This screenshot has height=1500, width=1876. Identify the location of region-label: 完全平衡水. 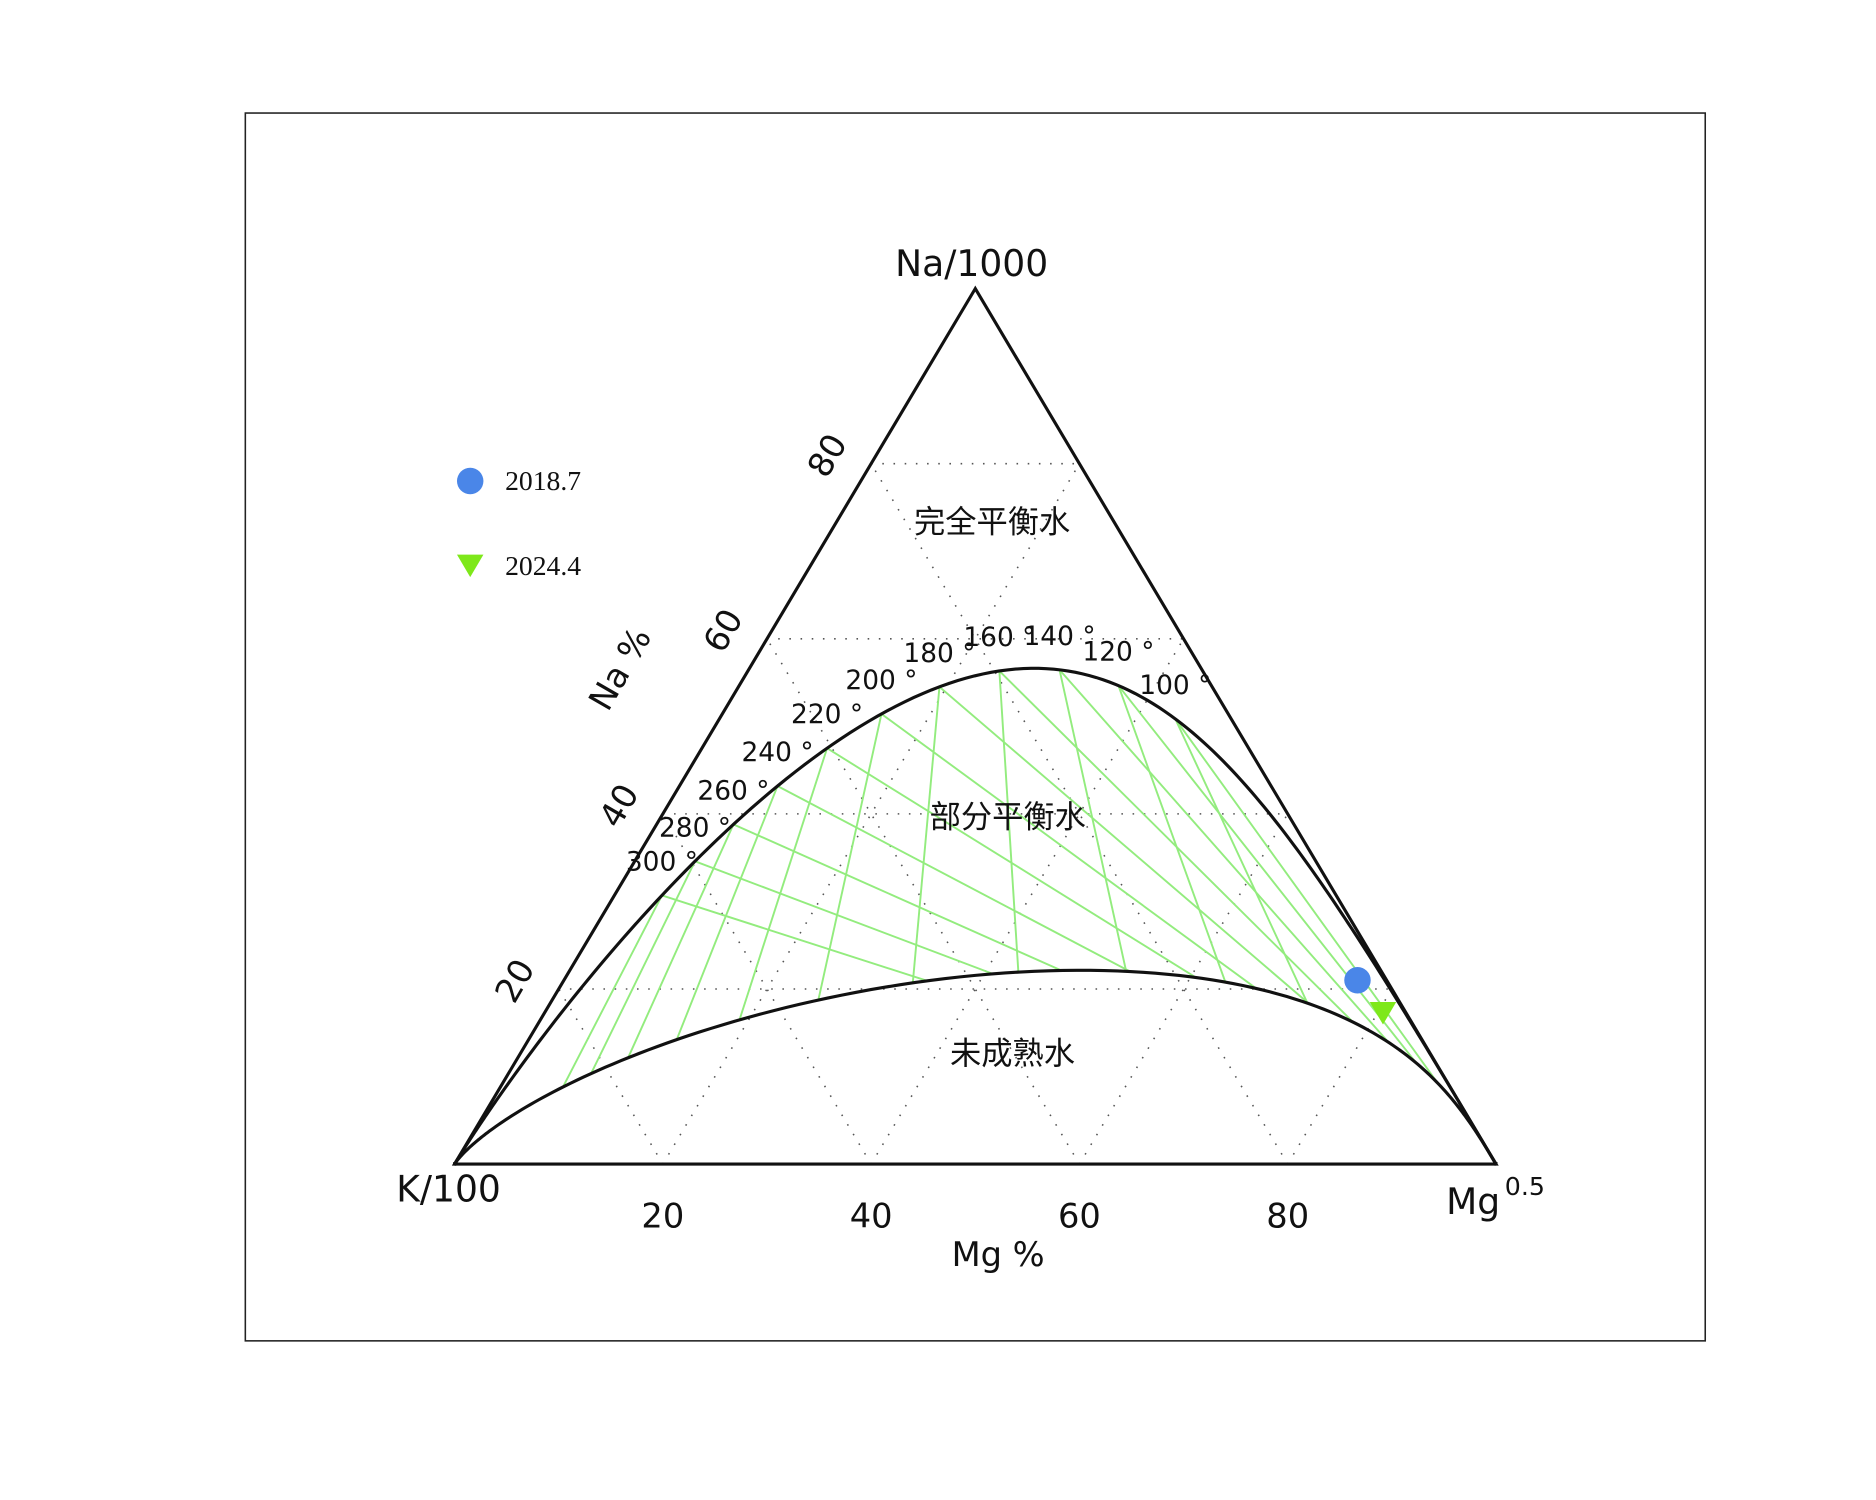
(992, 522).